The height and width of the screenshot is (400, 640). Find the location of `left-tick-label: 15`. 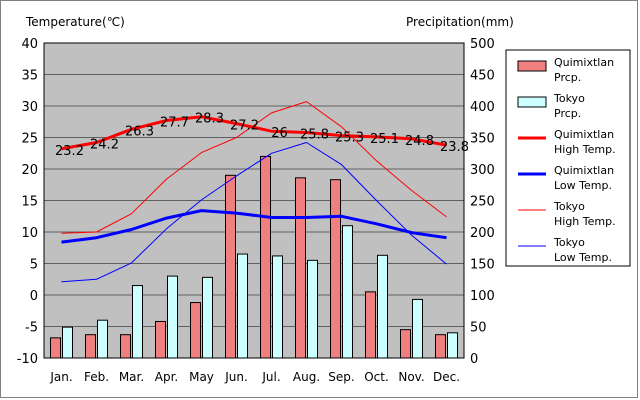

left-tick-label: 15 is located at coordinates (29, 202).